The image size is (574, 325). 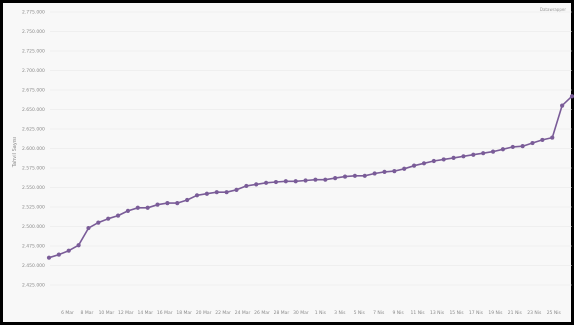 What do you see at coordinates (87, 313) in the screenshot?
I see `x-tick-label: 8 Mar` at bounding box center [87, 313].